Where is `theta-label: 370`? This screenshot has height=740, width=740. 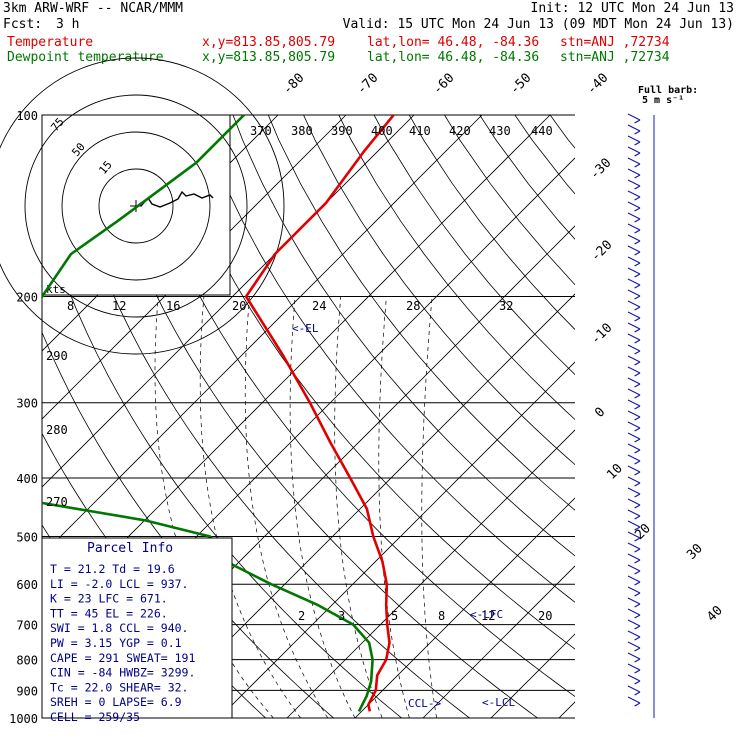 theta-label: 370 is located at coordinates (261, 131).